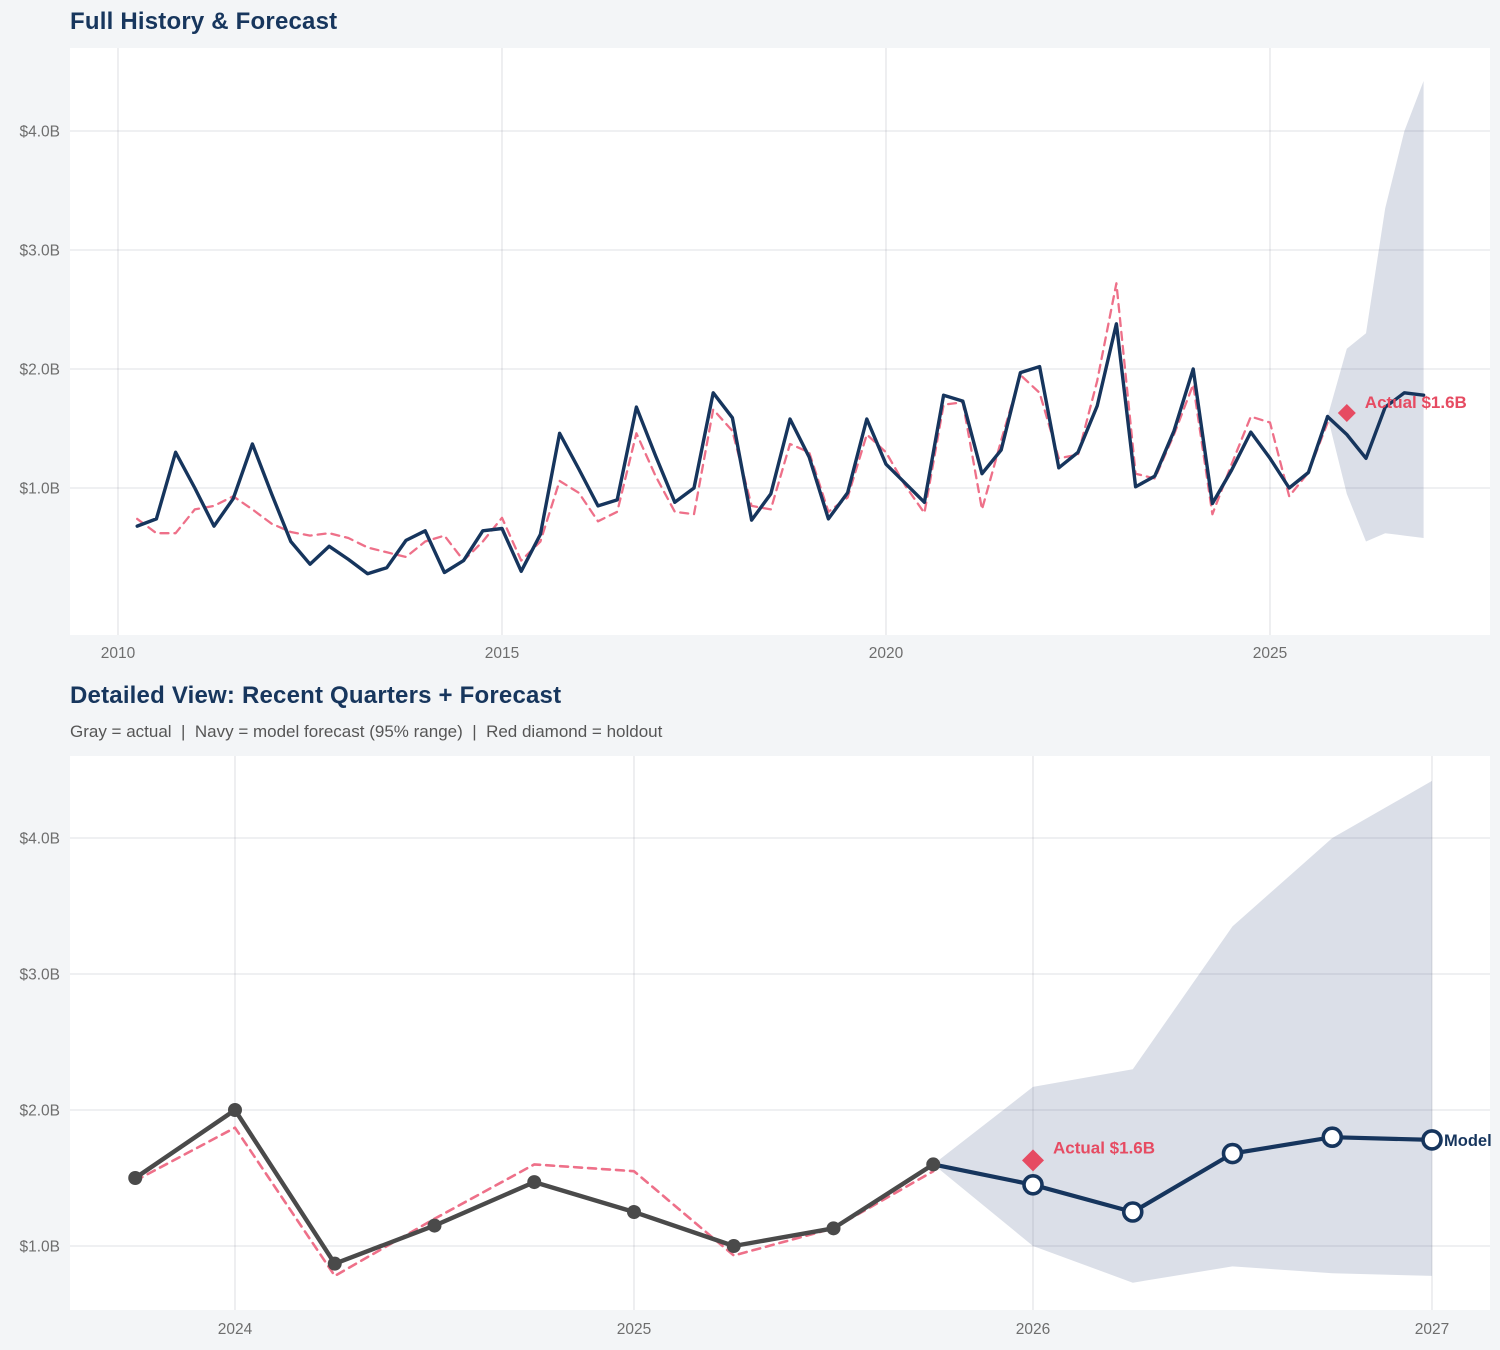 This screenshot has height=1350, width=1500. Describe the element at coordinates (886, 653) in the screenshot. I see `full-history-x-tick-label: 2020` at that location.